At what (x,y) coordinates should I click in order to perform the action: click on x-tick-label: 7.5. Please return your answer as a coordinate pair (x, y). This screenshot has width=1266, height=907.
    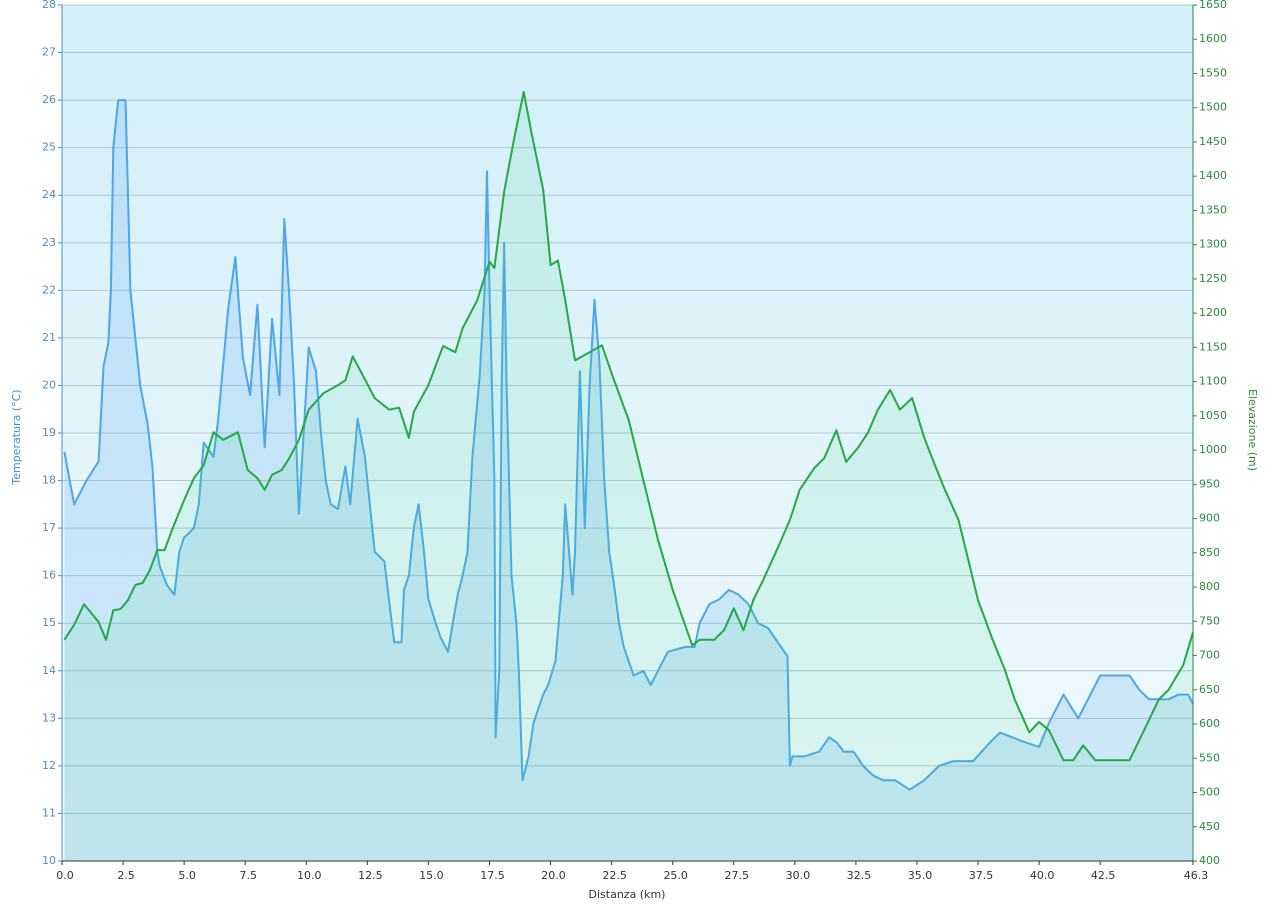
    Looking at the image, I should click on (248, 875).